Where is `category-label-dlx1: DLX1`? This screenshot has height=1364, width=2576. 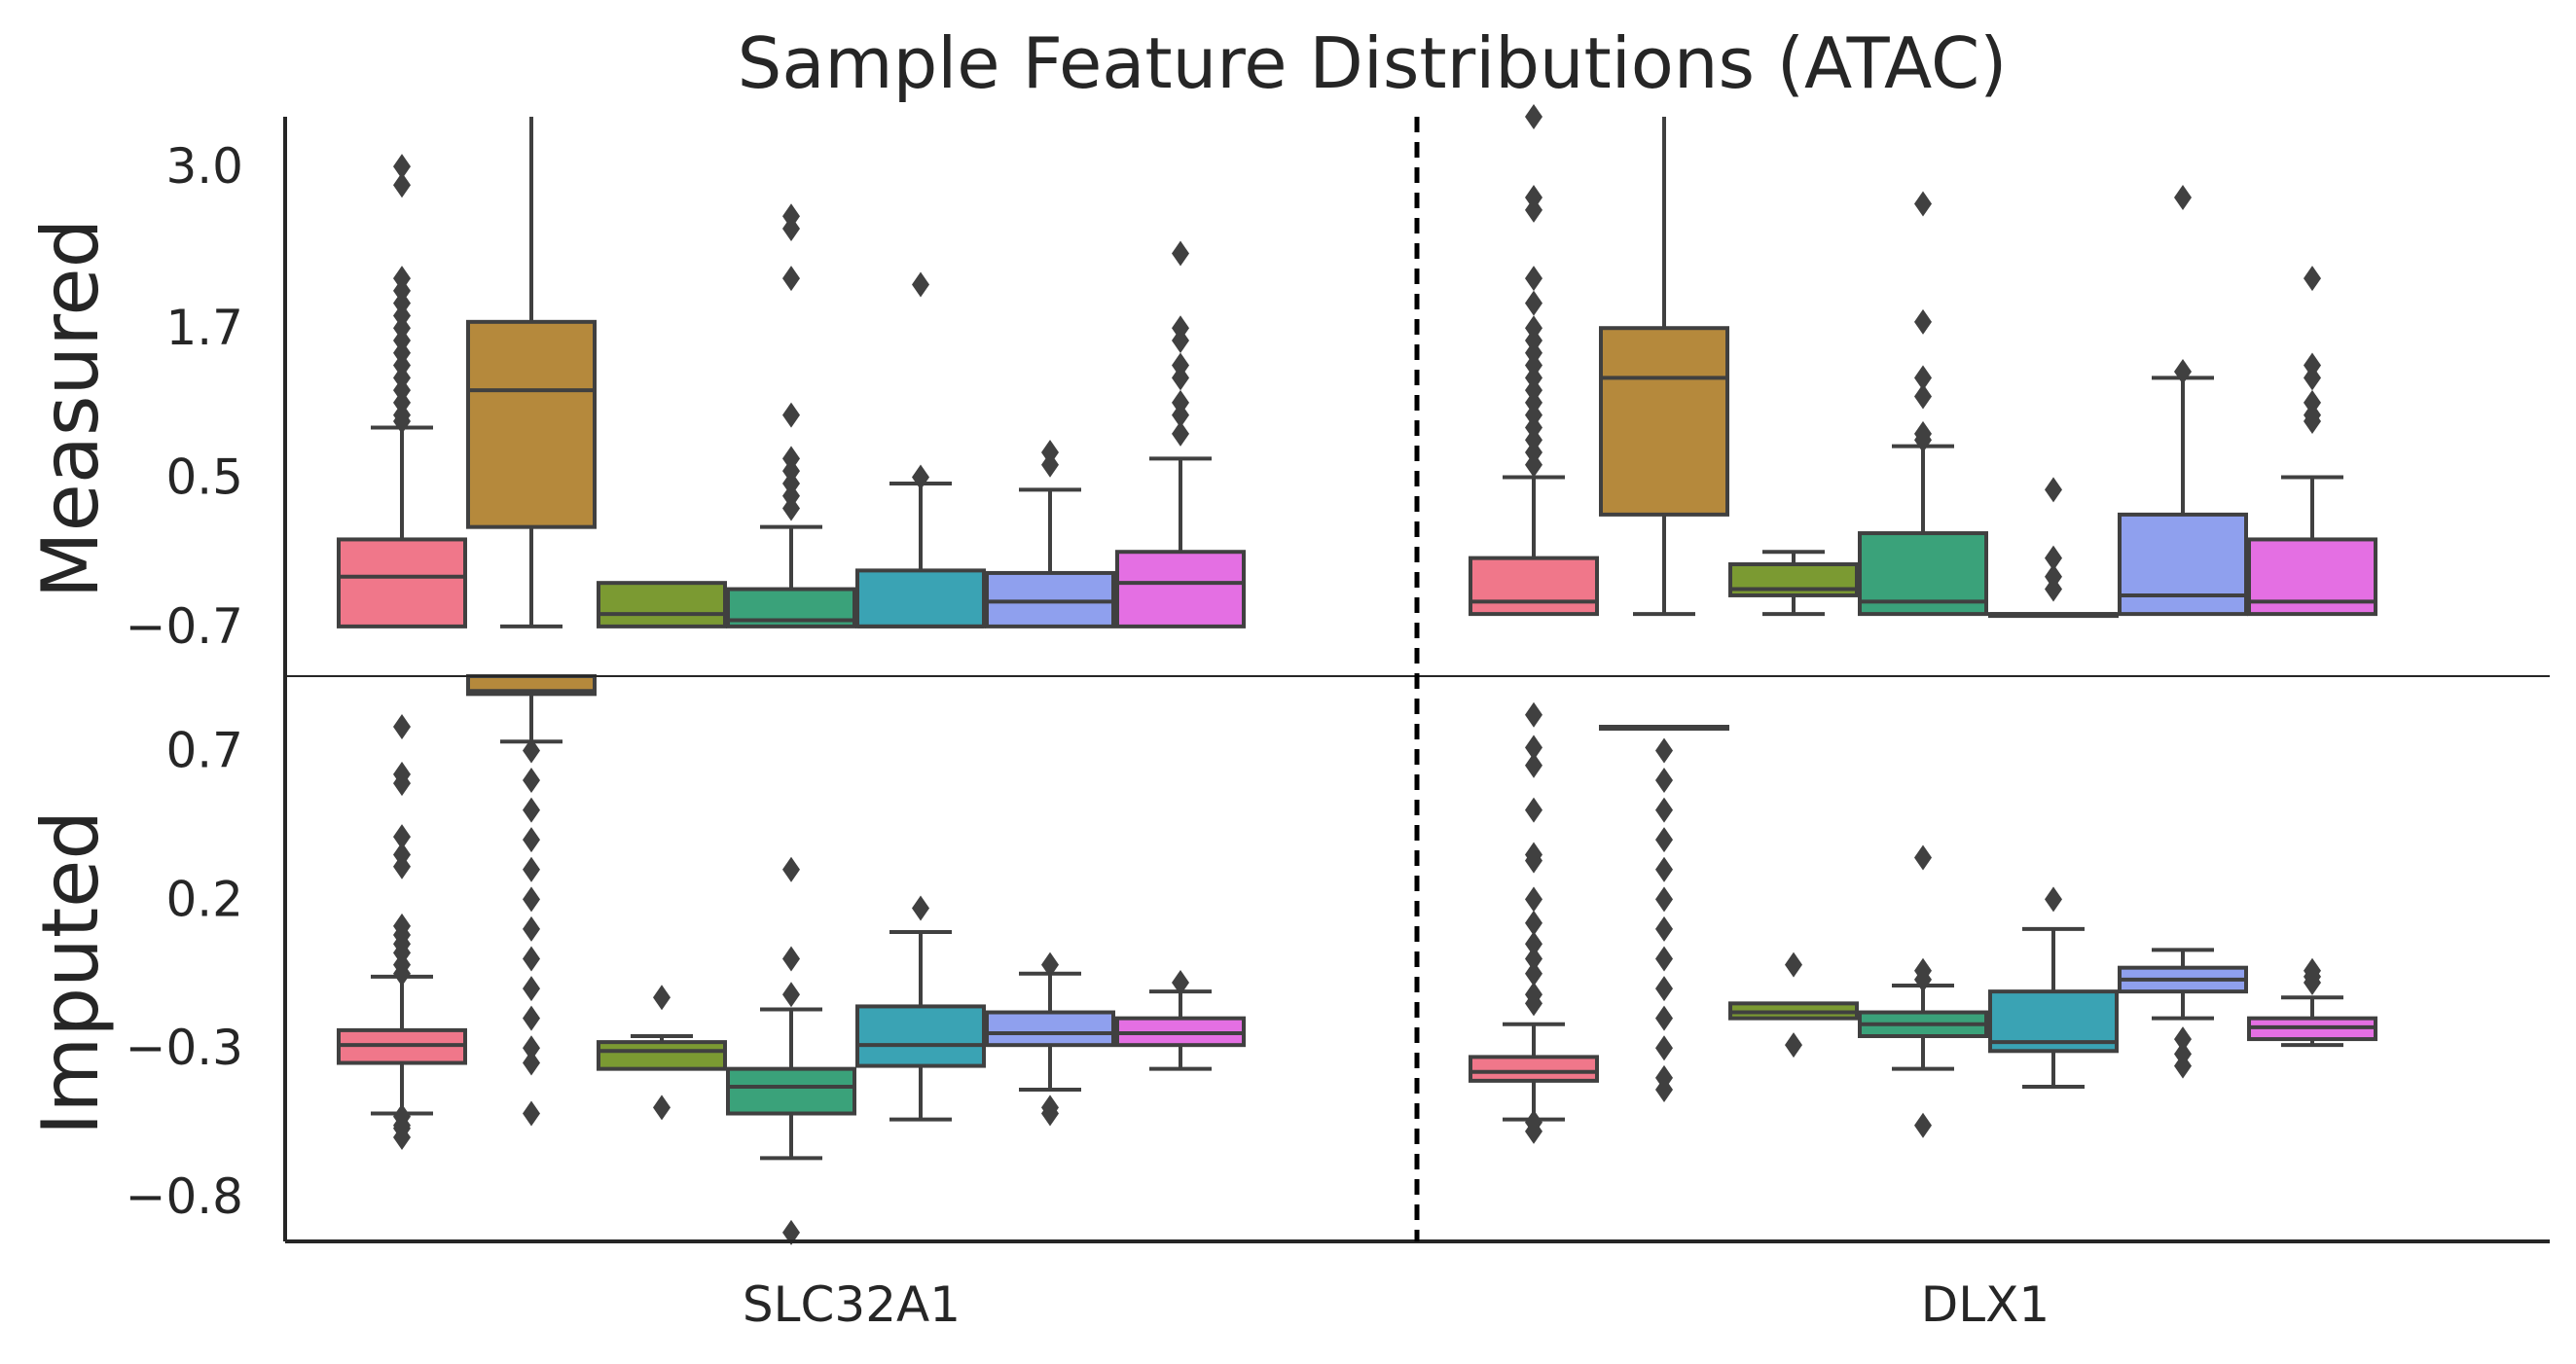 category-label-dlx1: DLX1 is located at coordinates (1985, 1304).